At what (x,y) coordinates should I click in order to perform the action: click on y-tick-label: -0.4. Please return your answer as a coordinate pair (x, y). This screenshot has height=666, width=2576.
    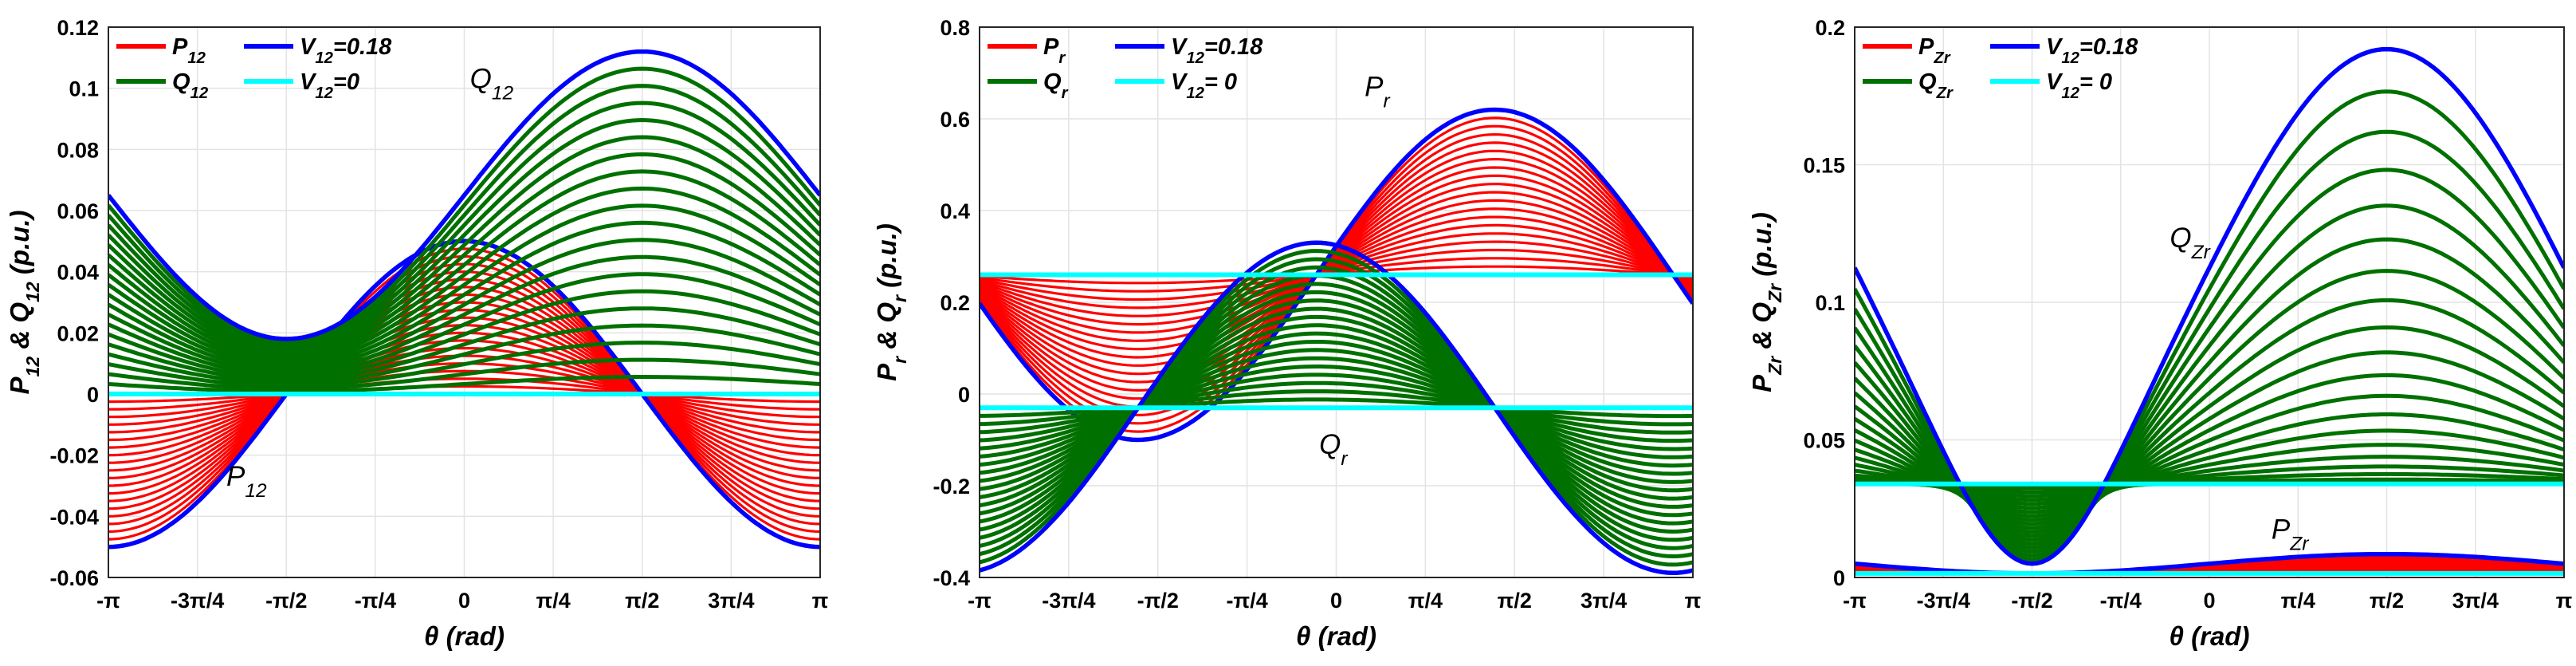
    Looking at the image, I should click on (951, 578).